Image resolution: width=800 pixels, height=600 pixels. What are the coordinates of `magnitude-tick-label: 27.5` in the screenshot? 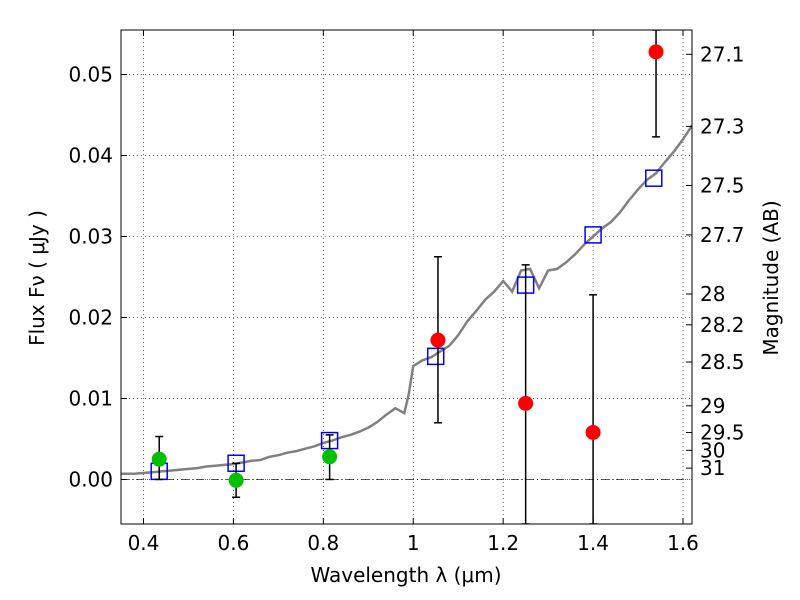 It's located at (722, 185).